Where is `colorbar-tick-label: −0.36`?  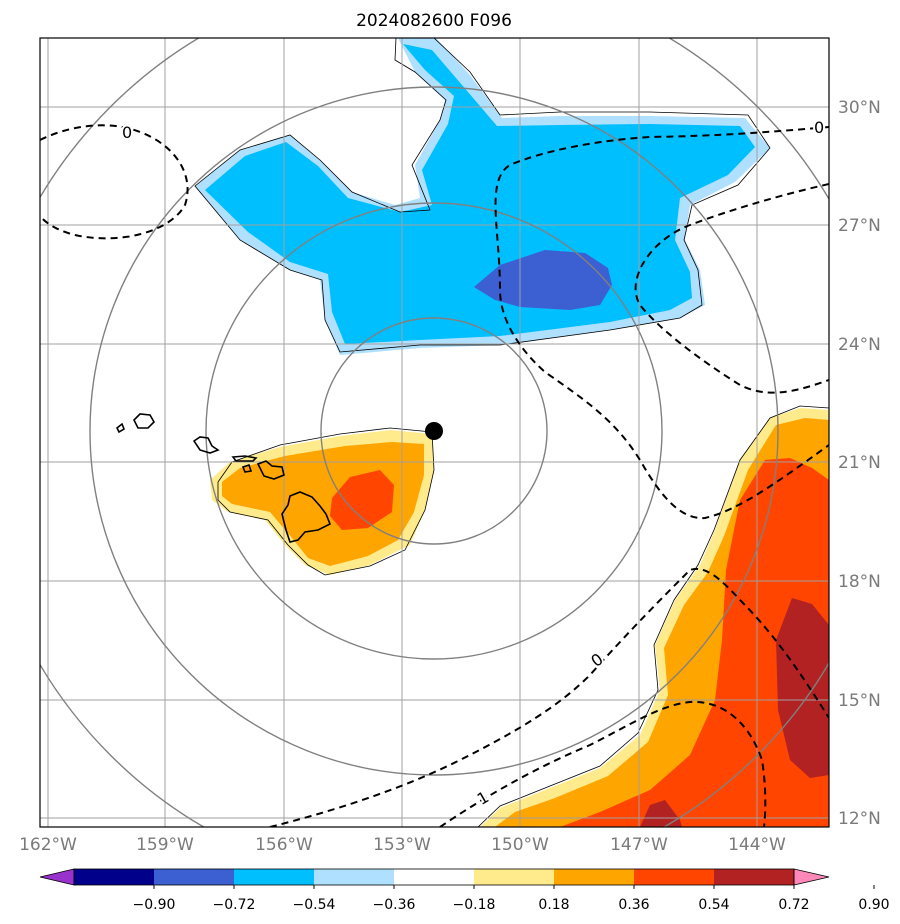
colorbar-tick-label: −0.36 is located at coordinates (394, 905).